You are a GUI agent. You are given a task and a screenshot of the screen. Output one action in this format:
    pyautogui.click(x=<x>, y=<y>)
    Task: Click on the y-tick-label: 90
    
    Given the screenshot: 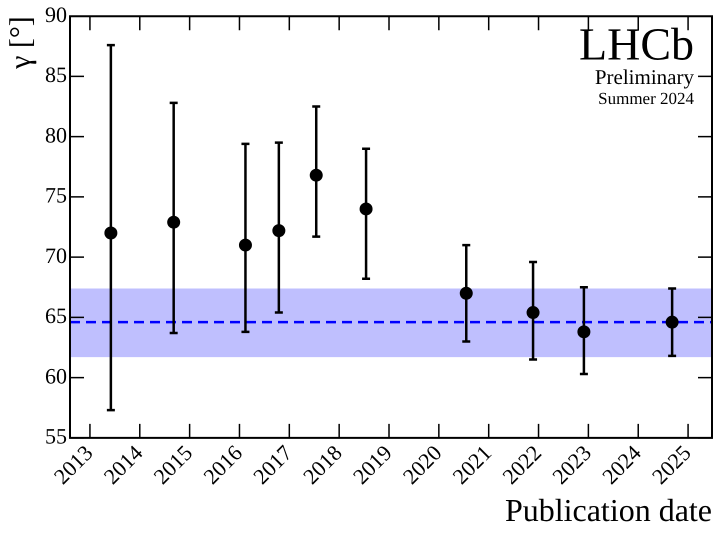 What is the action you would take?
    pyautogui.click(x=56, y=14)
    